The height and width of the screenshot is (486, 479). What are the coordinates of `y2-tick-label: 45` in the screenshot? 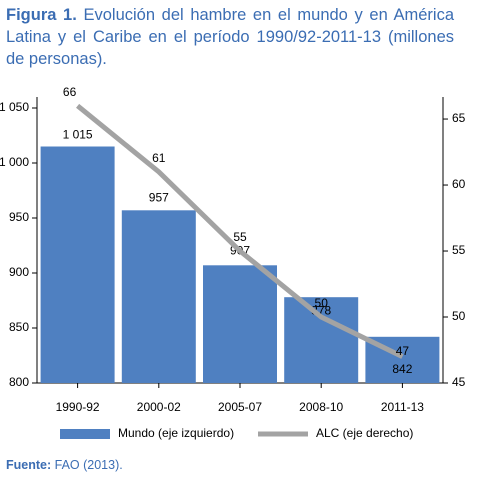 It's located at (459, 382).